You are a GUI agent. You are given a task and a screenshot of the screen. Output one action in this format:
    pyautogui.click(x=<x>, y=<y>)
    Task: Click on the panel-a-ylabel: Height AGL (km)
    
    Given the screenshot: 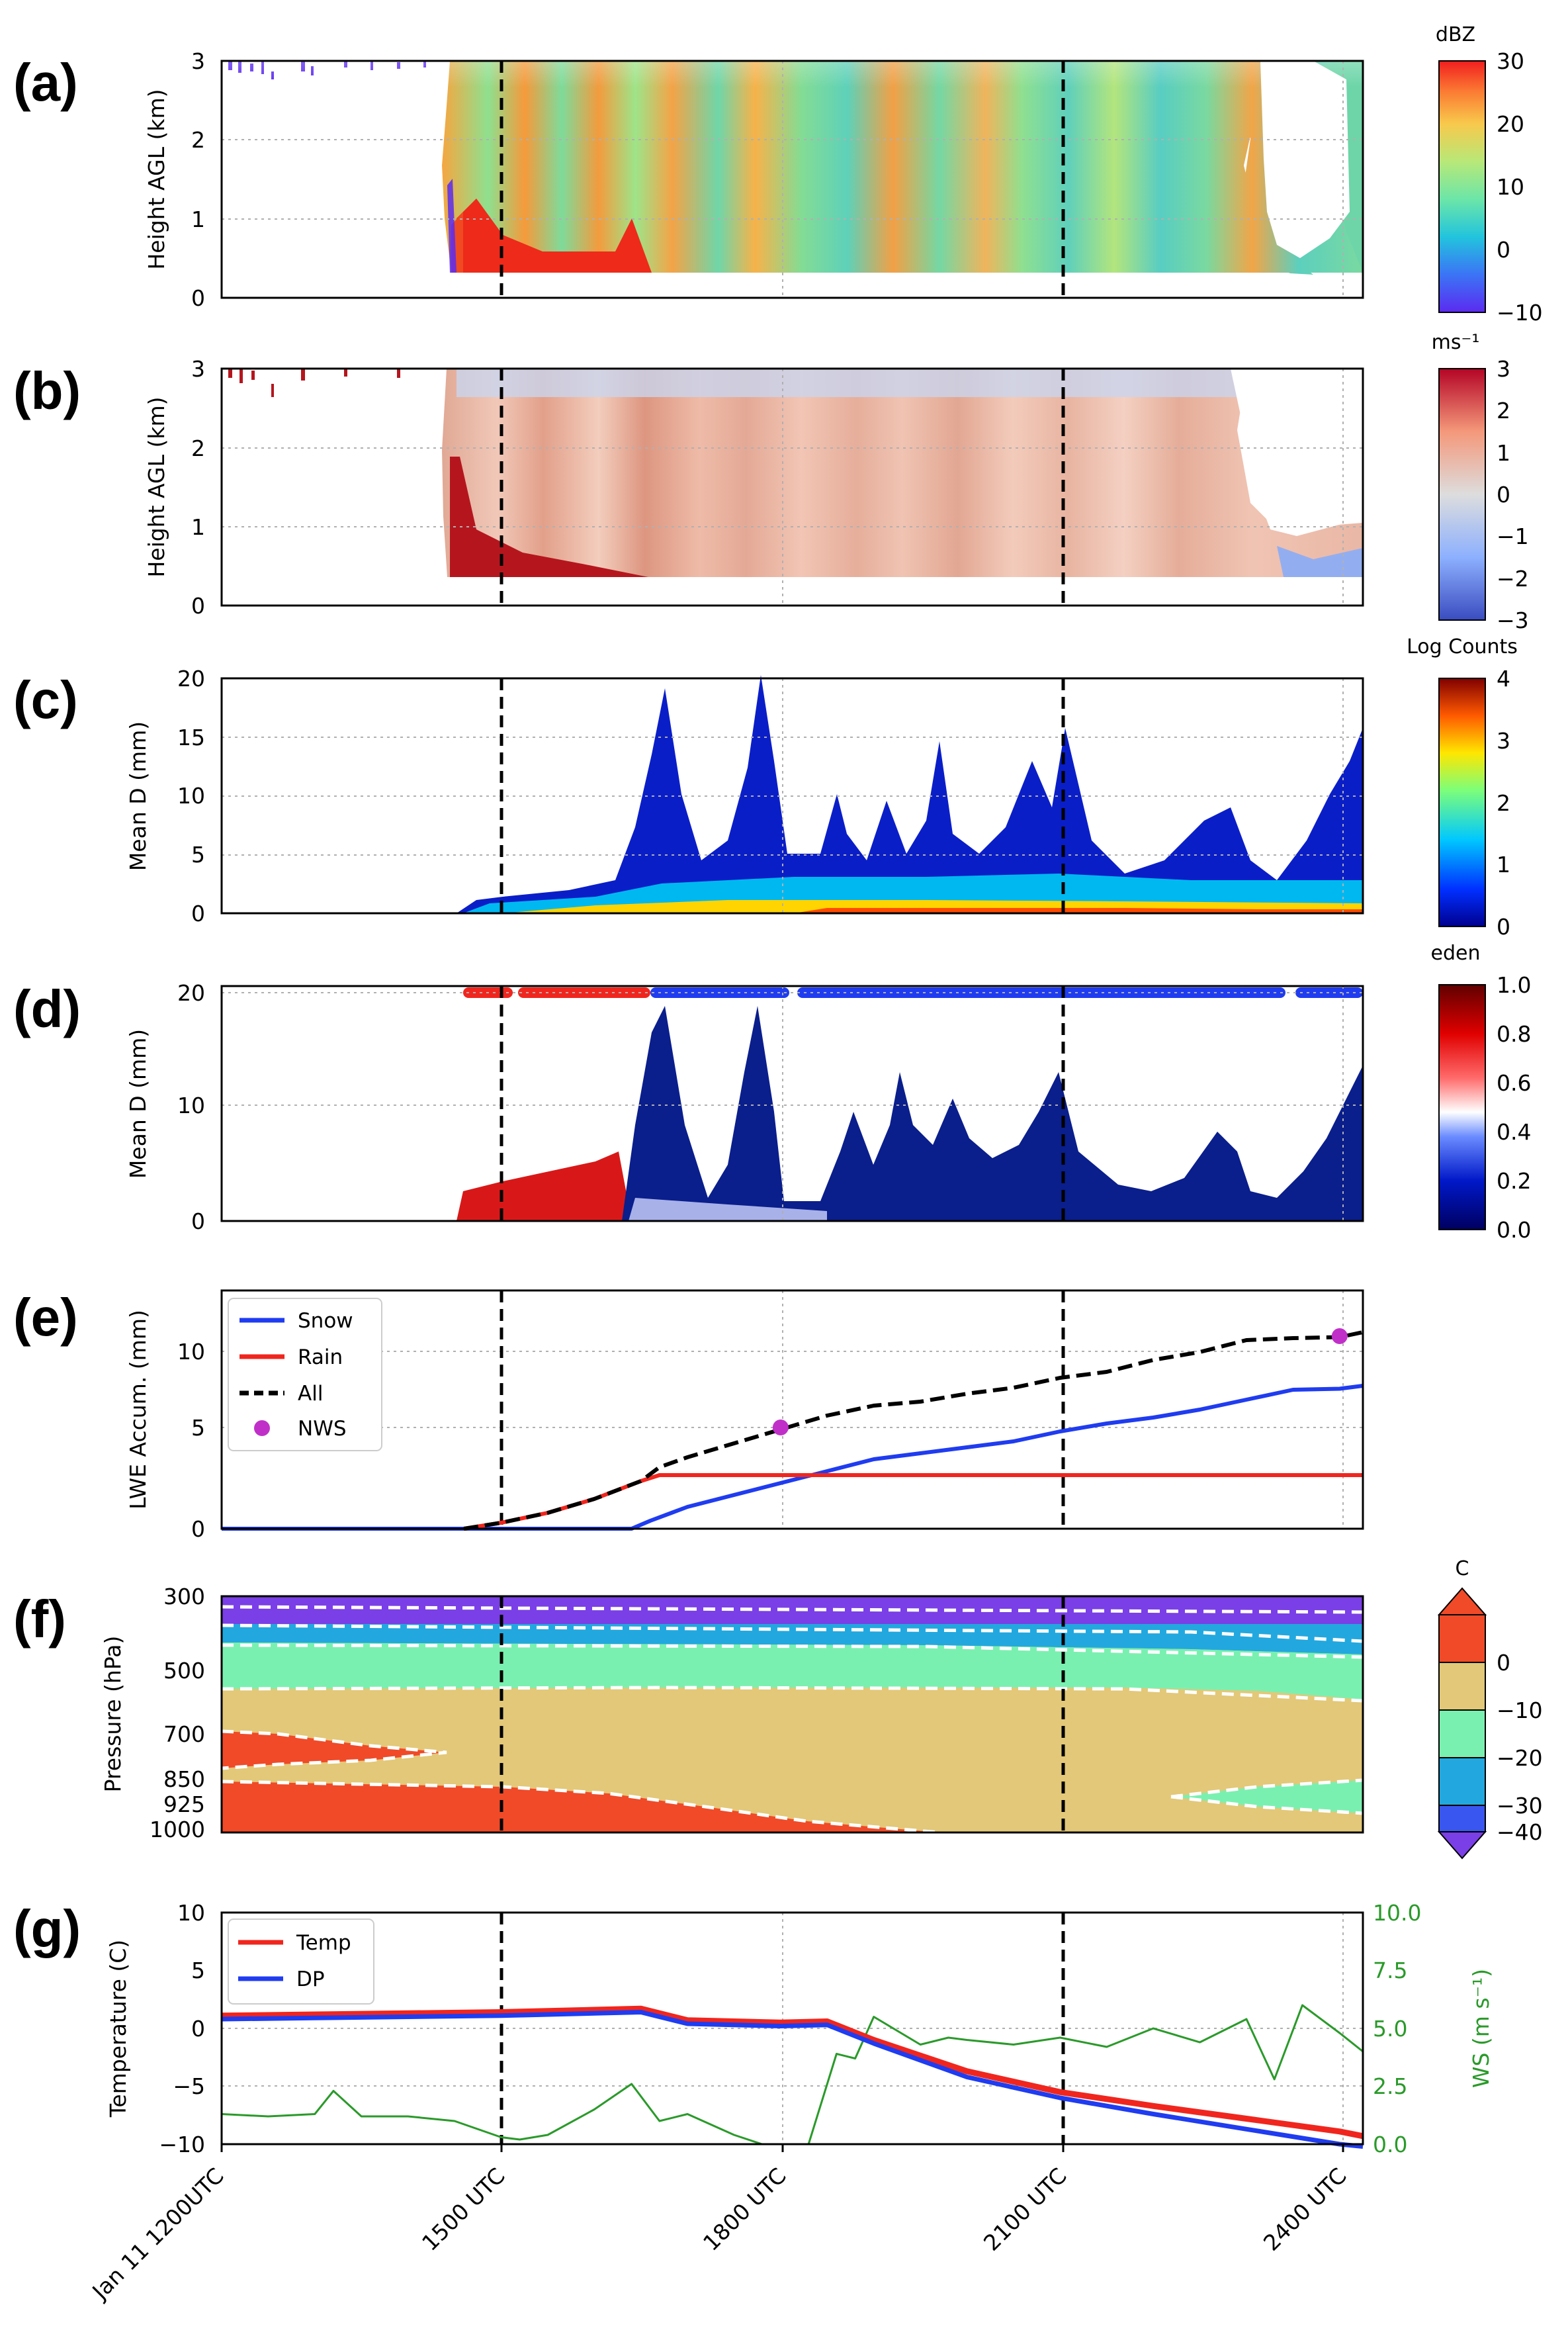 What is the action you would take?
    pyautogui.click(x=156, y=179)
    